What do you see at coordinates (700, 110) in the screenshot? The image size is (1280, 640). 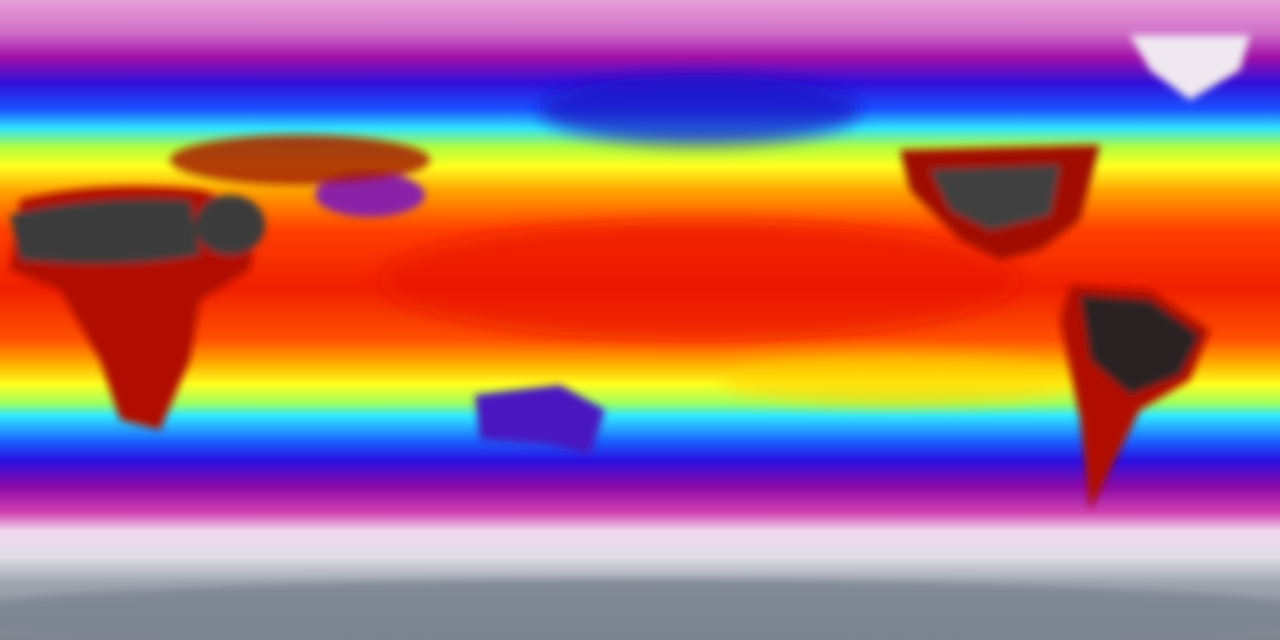 I see `north-pacific-cold` at bounding box center [700, 110].